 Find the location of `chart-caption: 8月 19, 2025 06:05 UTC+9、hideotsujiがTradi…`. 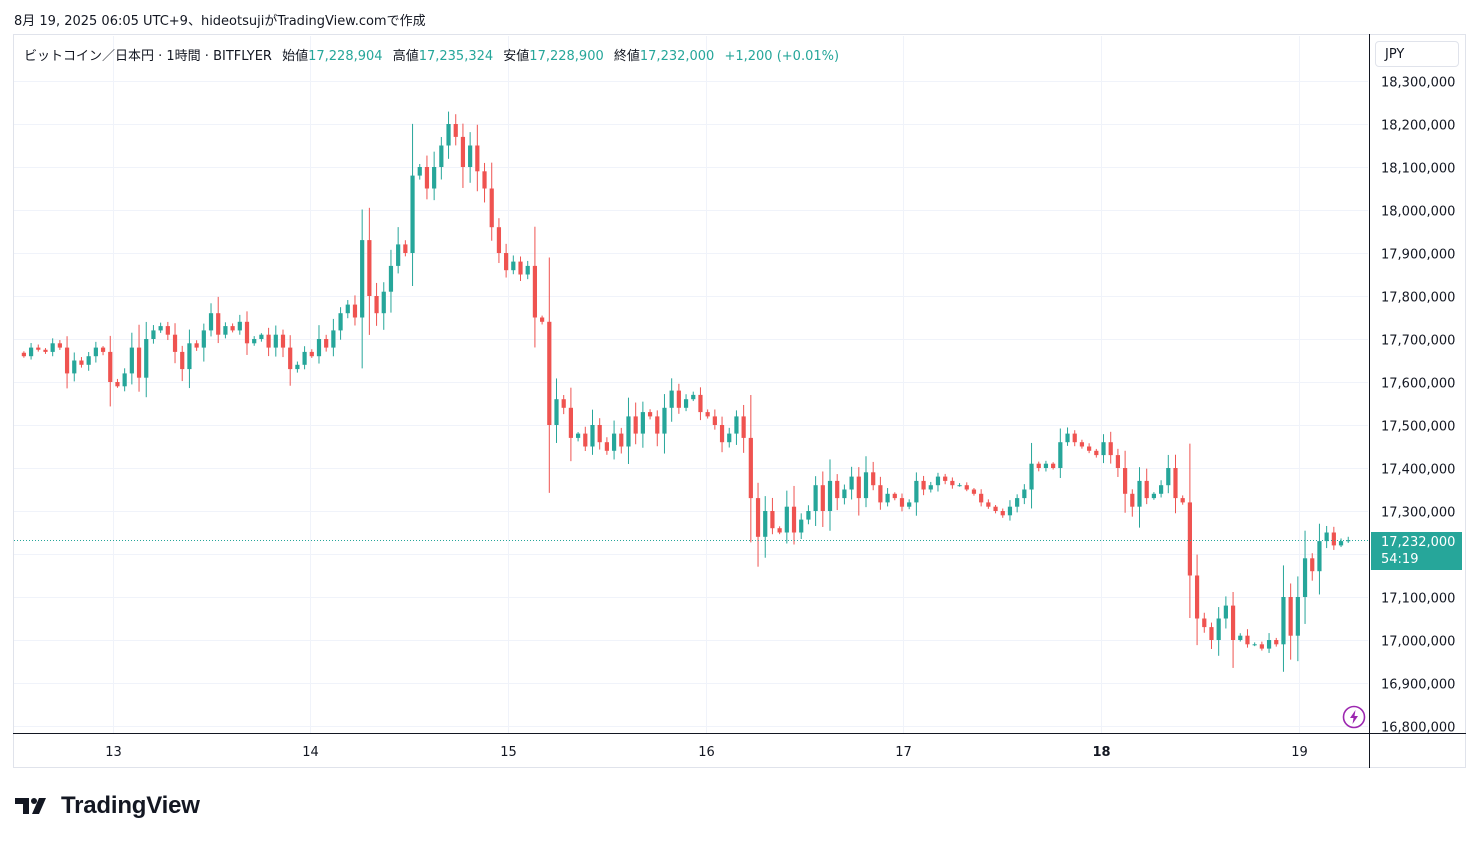

chart-caption: 8月 19, 2025 06:05 UTC+9、hideotsujiがTradi… is located at coordinates (220, 21).